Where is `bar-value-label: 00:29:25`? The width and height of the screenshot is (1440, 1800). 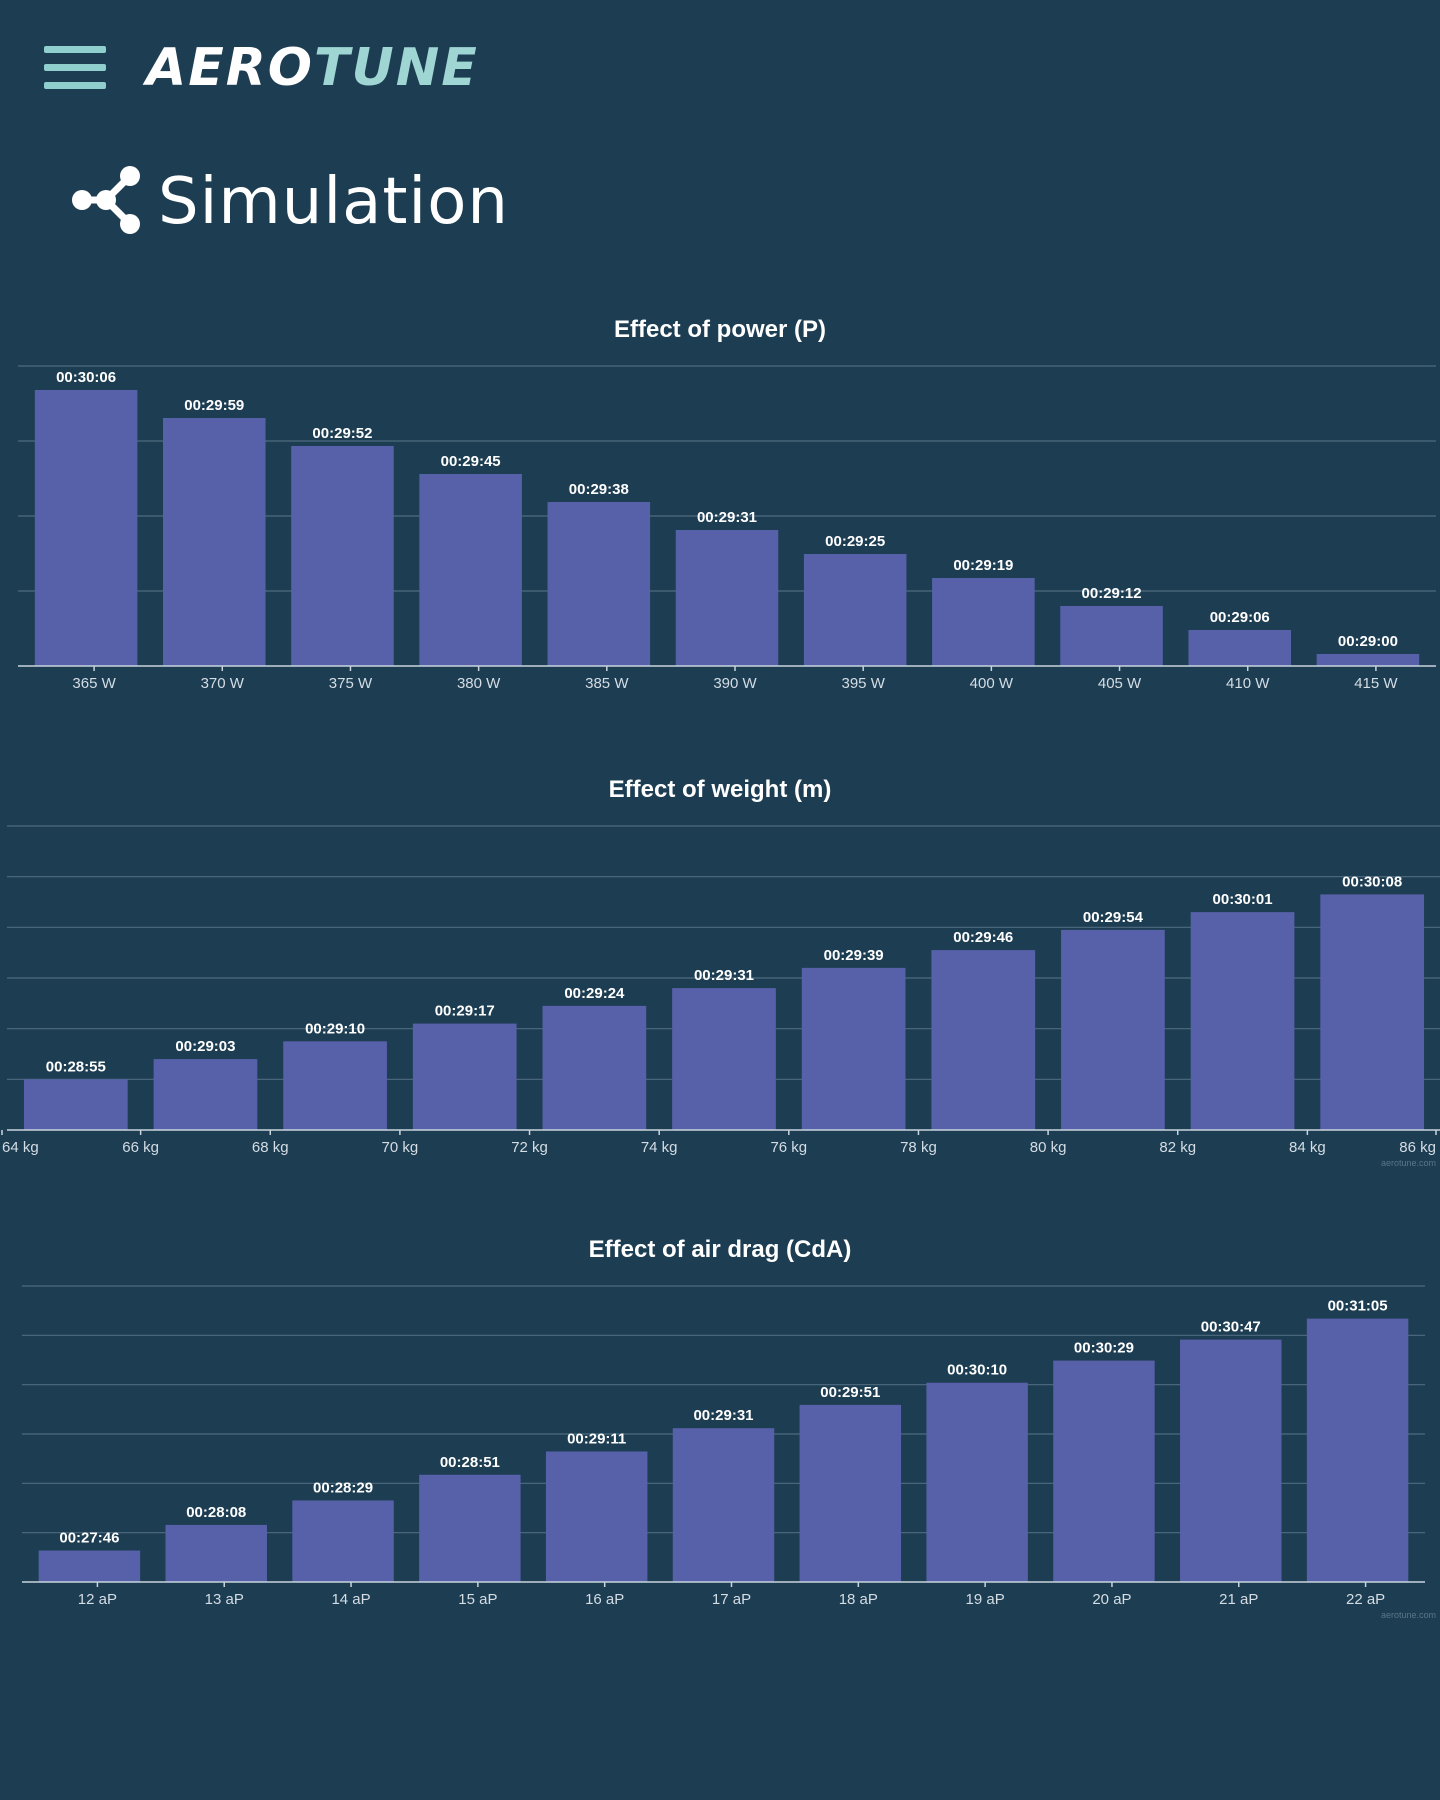 bar-value-label: 00:29:25 is located at coordinates (855, 541).